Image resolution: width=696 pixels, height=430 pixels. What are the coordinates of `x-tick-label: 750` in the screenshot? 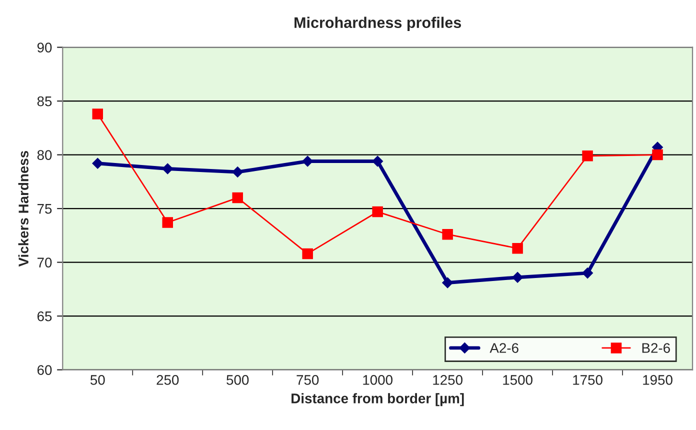 It's located at (307, 380).